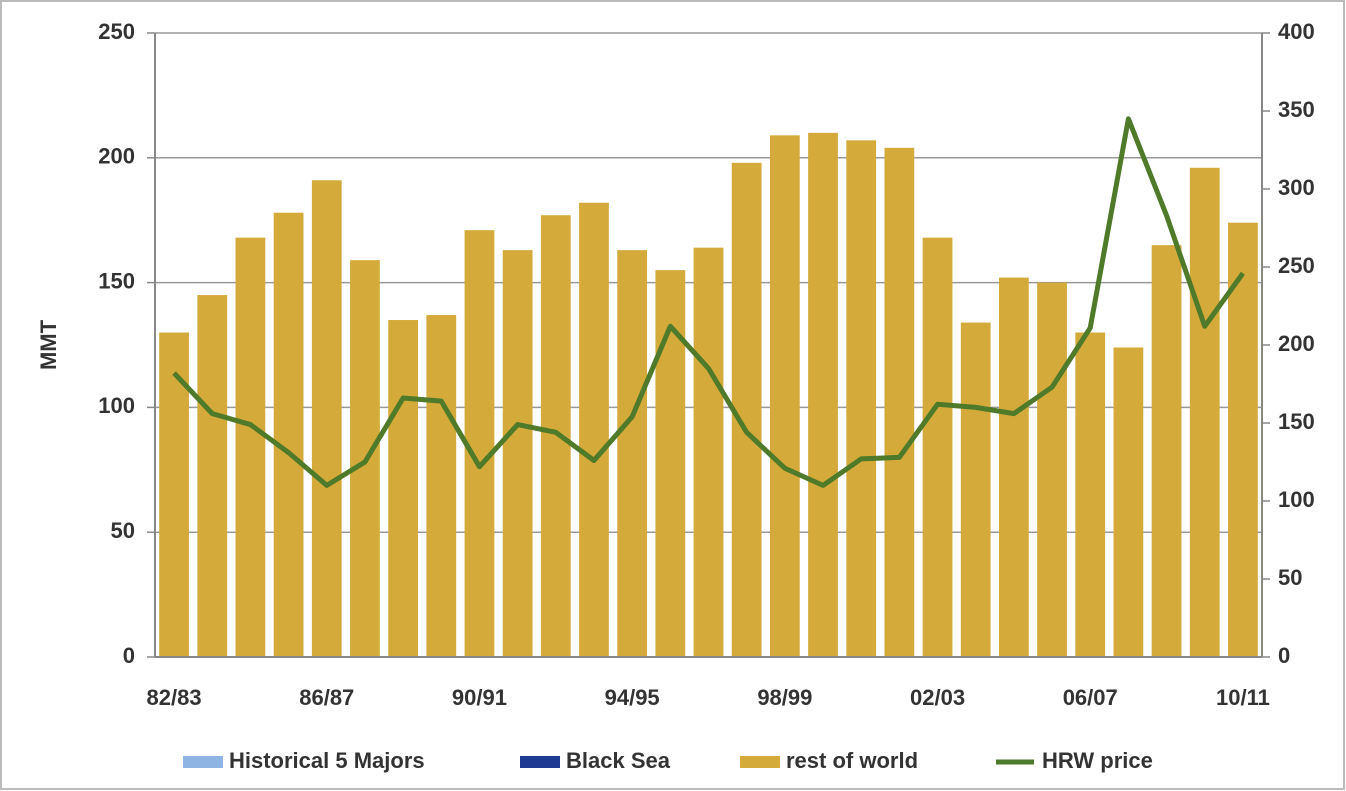  What do you see at coordinates (1243, 697) in the screenshot?
I see `x-tick-label: 10/11` at bounding box center [1243, 697].